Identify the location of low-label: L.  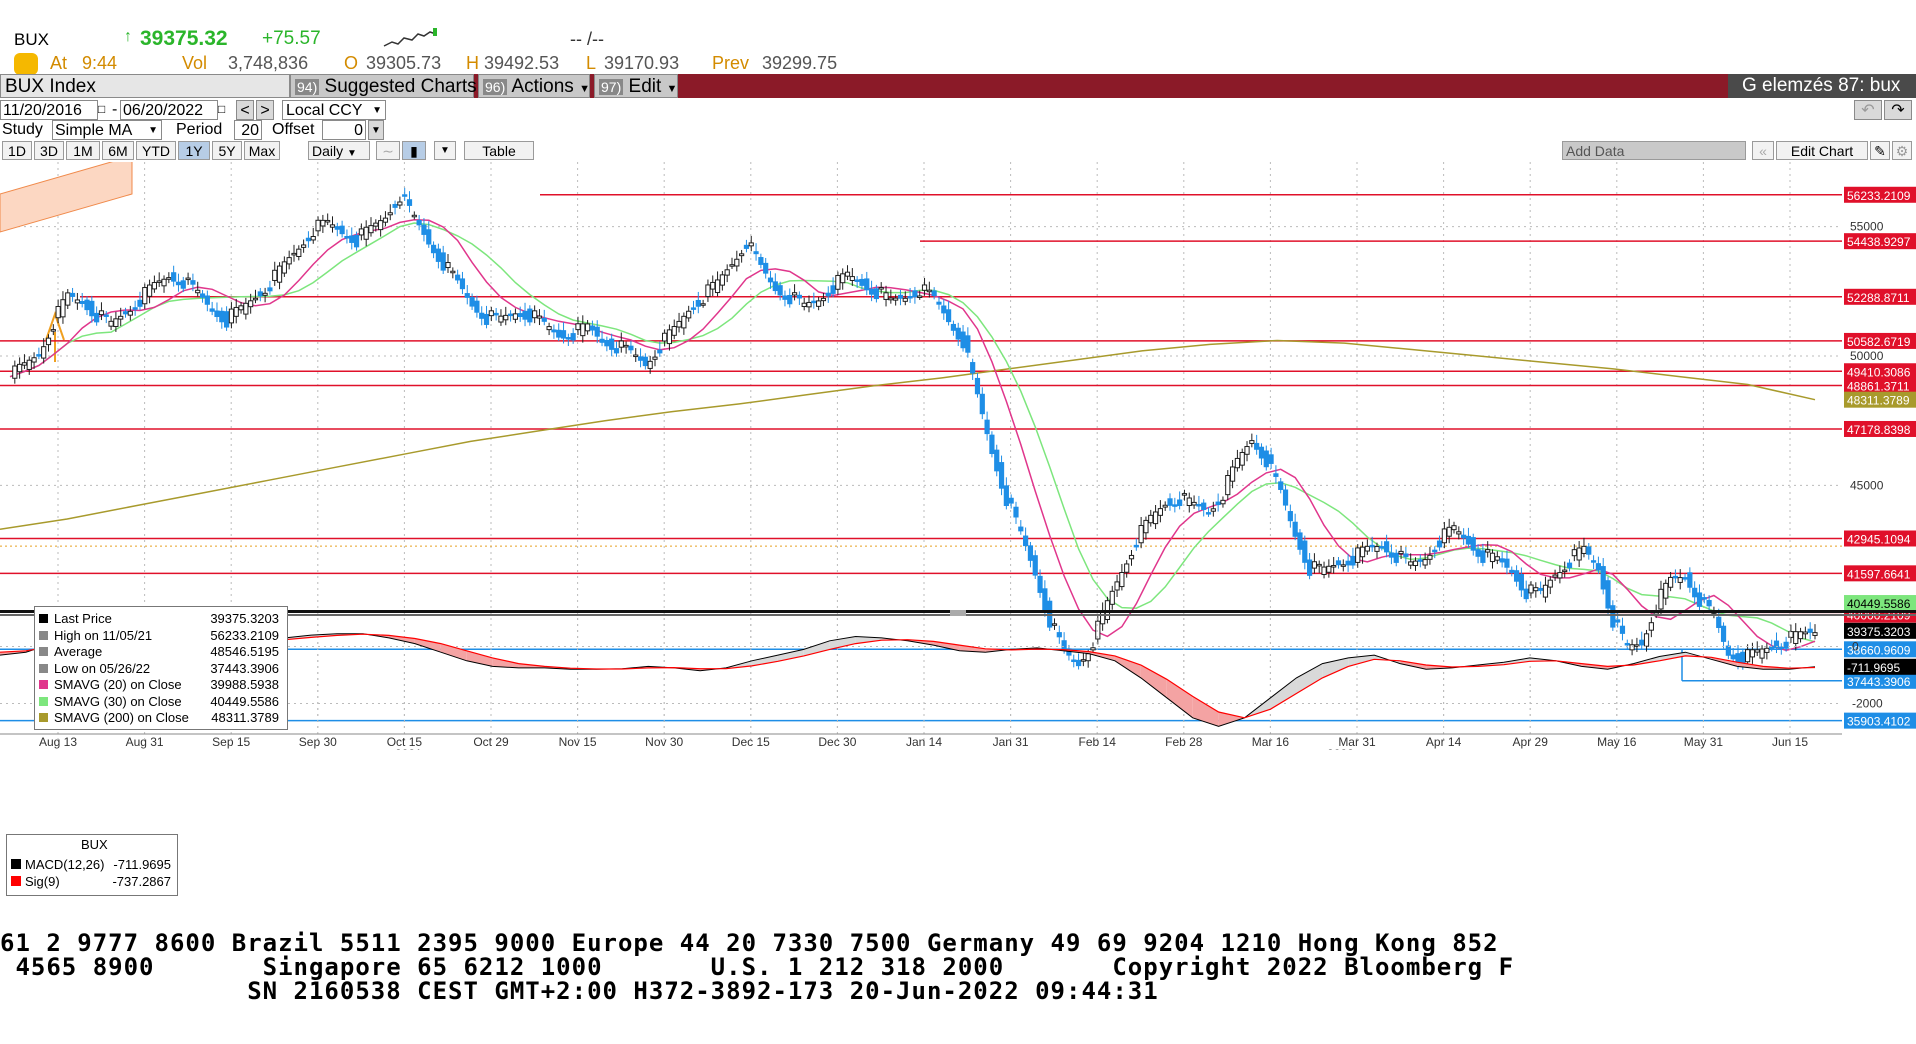
(591, 63).